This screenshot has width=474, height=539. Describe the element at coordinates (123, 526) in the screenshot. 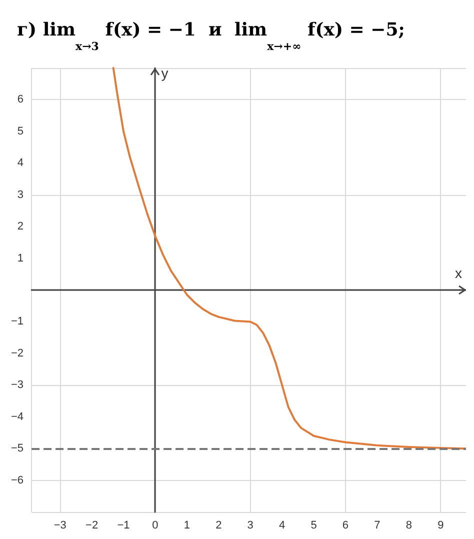

I see `x-tick-label: −1` at that location.